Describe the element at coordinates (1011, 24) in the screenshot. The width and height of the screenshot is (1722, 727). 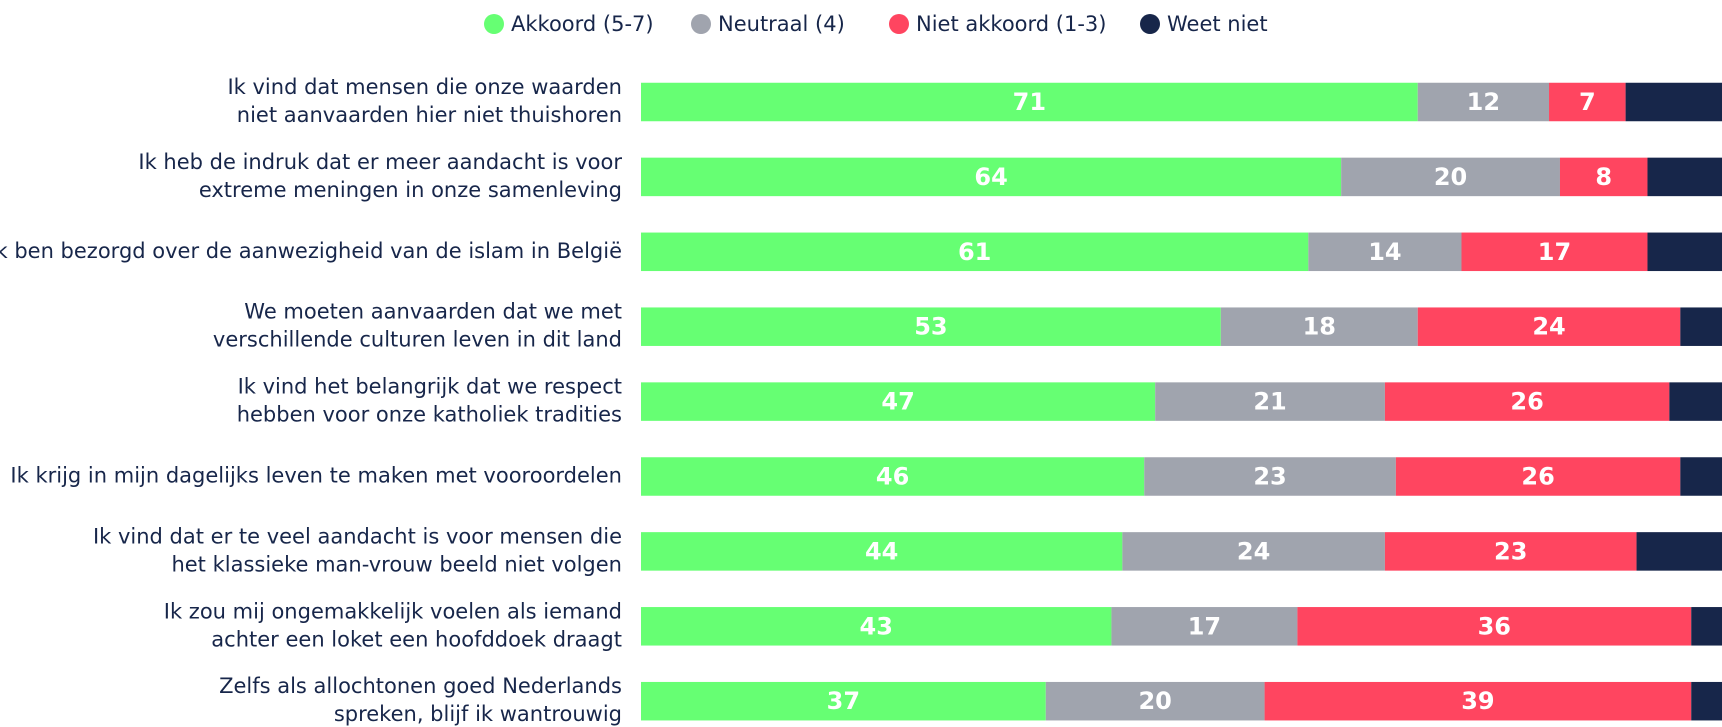
I see `legend-label: Niet akkoord (1-3)` at that location.